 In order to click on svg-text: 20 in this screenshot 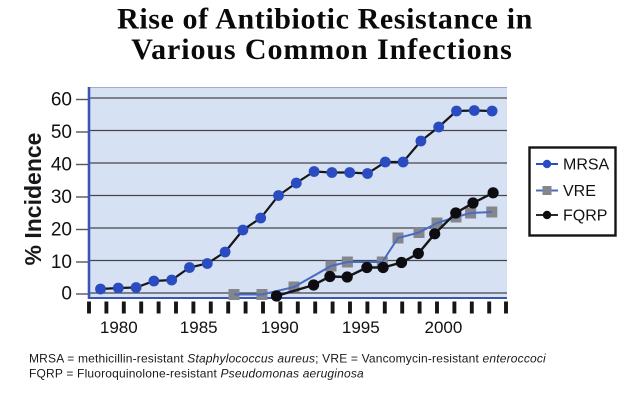, I will do `click(61, 230)`.